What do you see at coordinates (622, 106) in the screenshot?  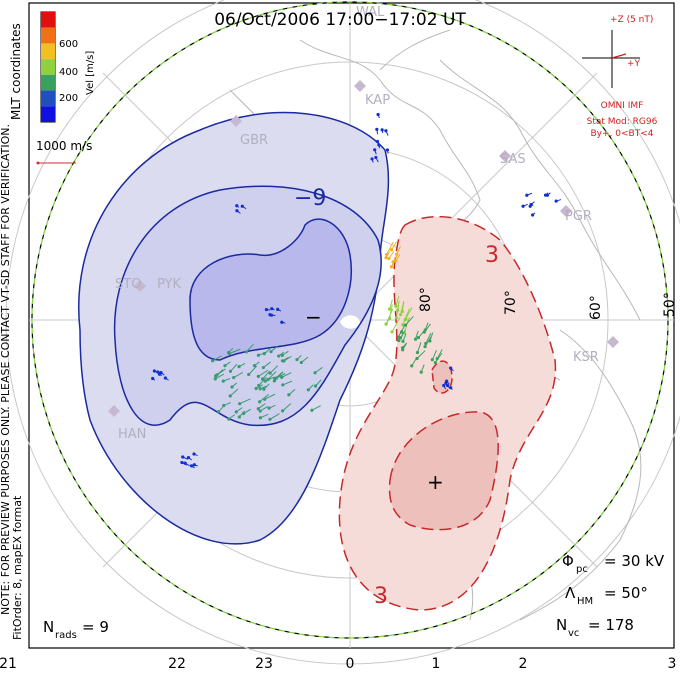 I see `imf-source: OMNI IMF` at bounding box center [622, 106].